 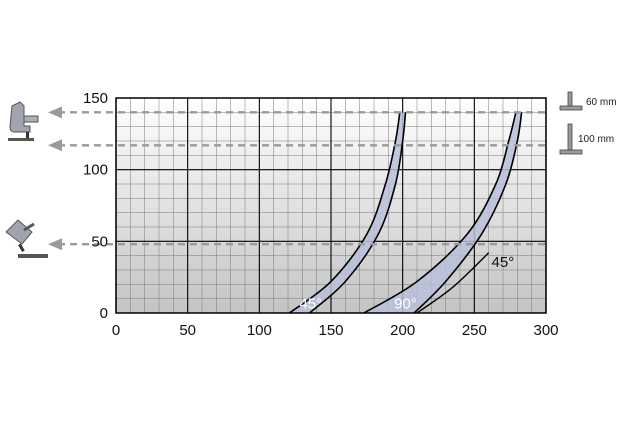 I want to click on curve-label-45: 45°, so click(x=503, y=262).